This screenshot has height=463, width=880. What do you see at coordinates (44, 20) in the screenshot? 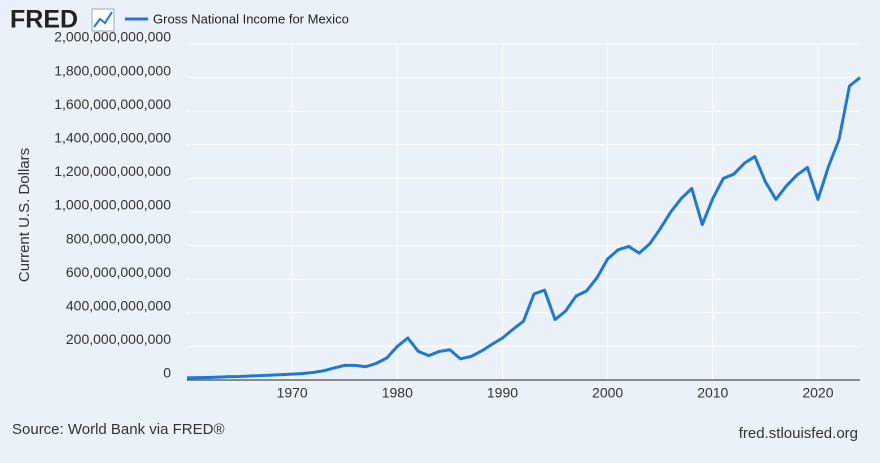
I see `logo: FRED` at bounding box center [44, 20].